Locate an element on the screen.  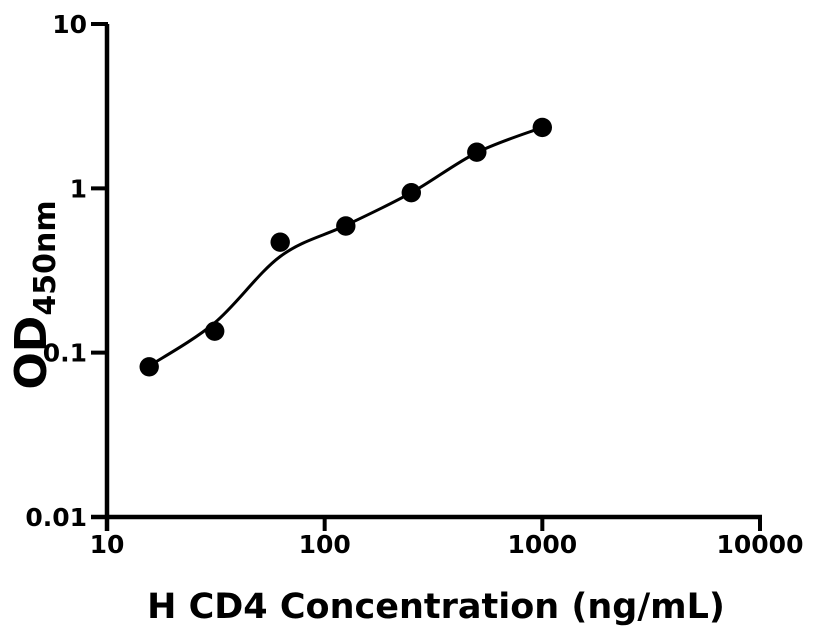
y-axis-title-subscript: 450nm is located at coordinates (45, 257).